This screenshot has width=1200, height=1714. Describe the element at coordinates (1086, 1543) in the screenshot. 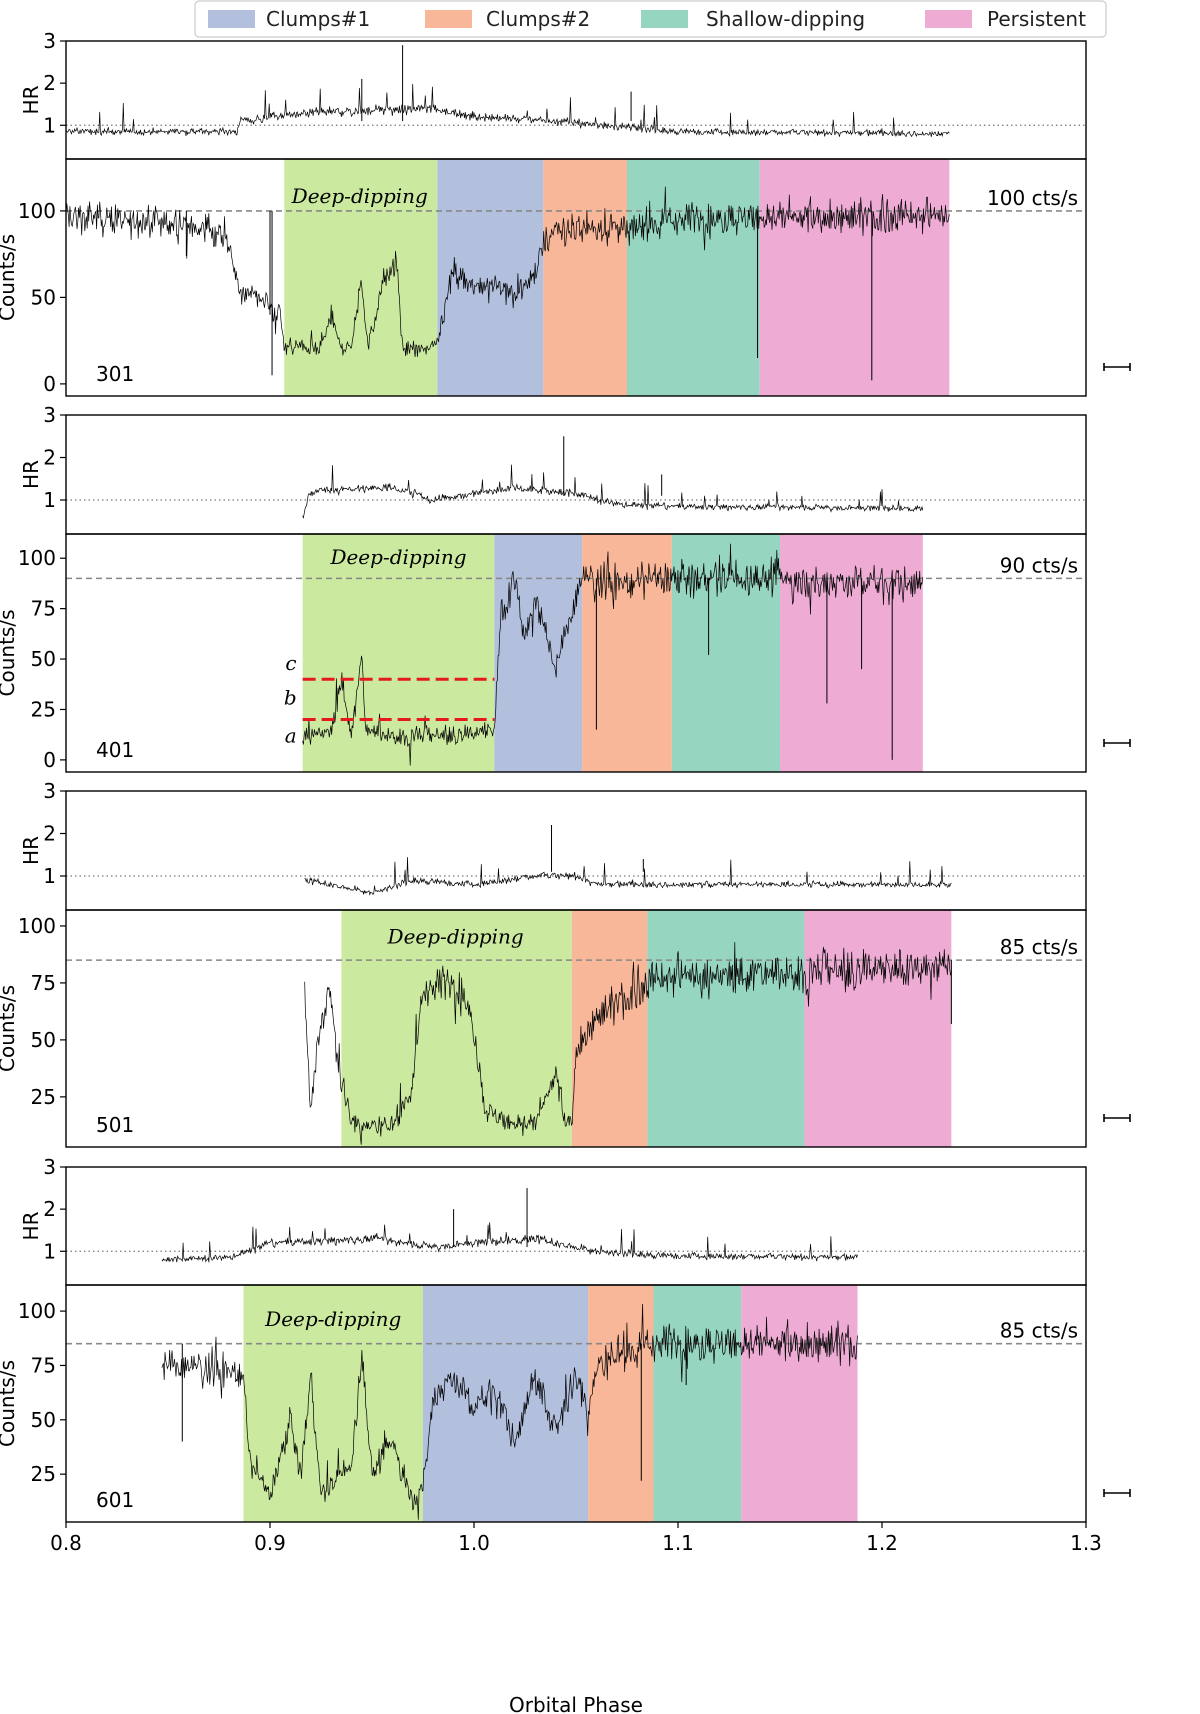

I see `x-tick-label: 1.3` at that location.